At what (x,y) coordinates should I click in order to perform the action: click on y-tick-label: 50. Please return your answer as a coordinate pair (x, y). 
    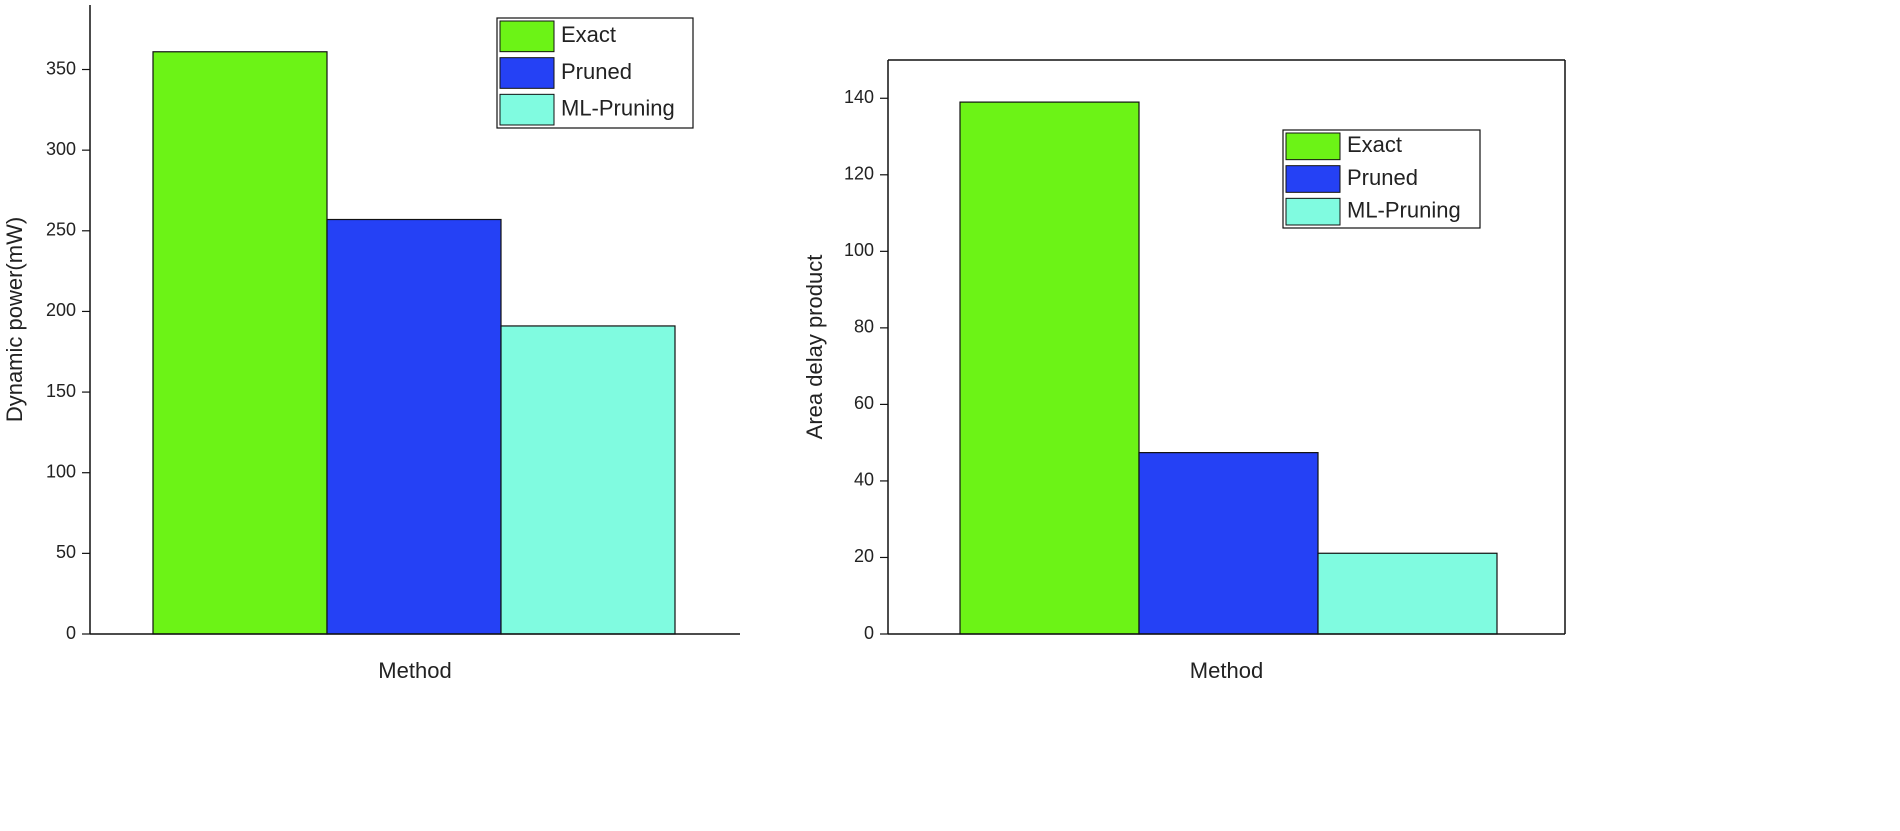
    Looking at the image, I should click on (66, 552).